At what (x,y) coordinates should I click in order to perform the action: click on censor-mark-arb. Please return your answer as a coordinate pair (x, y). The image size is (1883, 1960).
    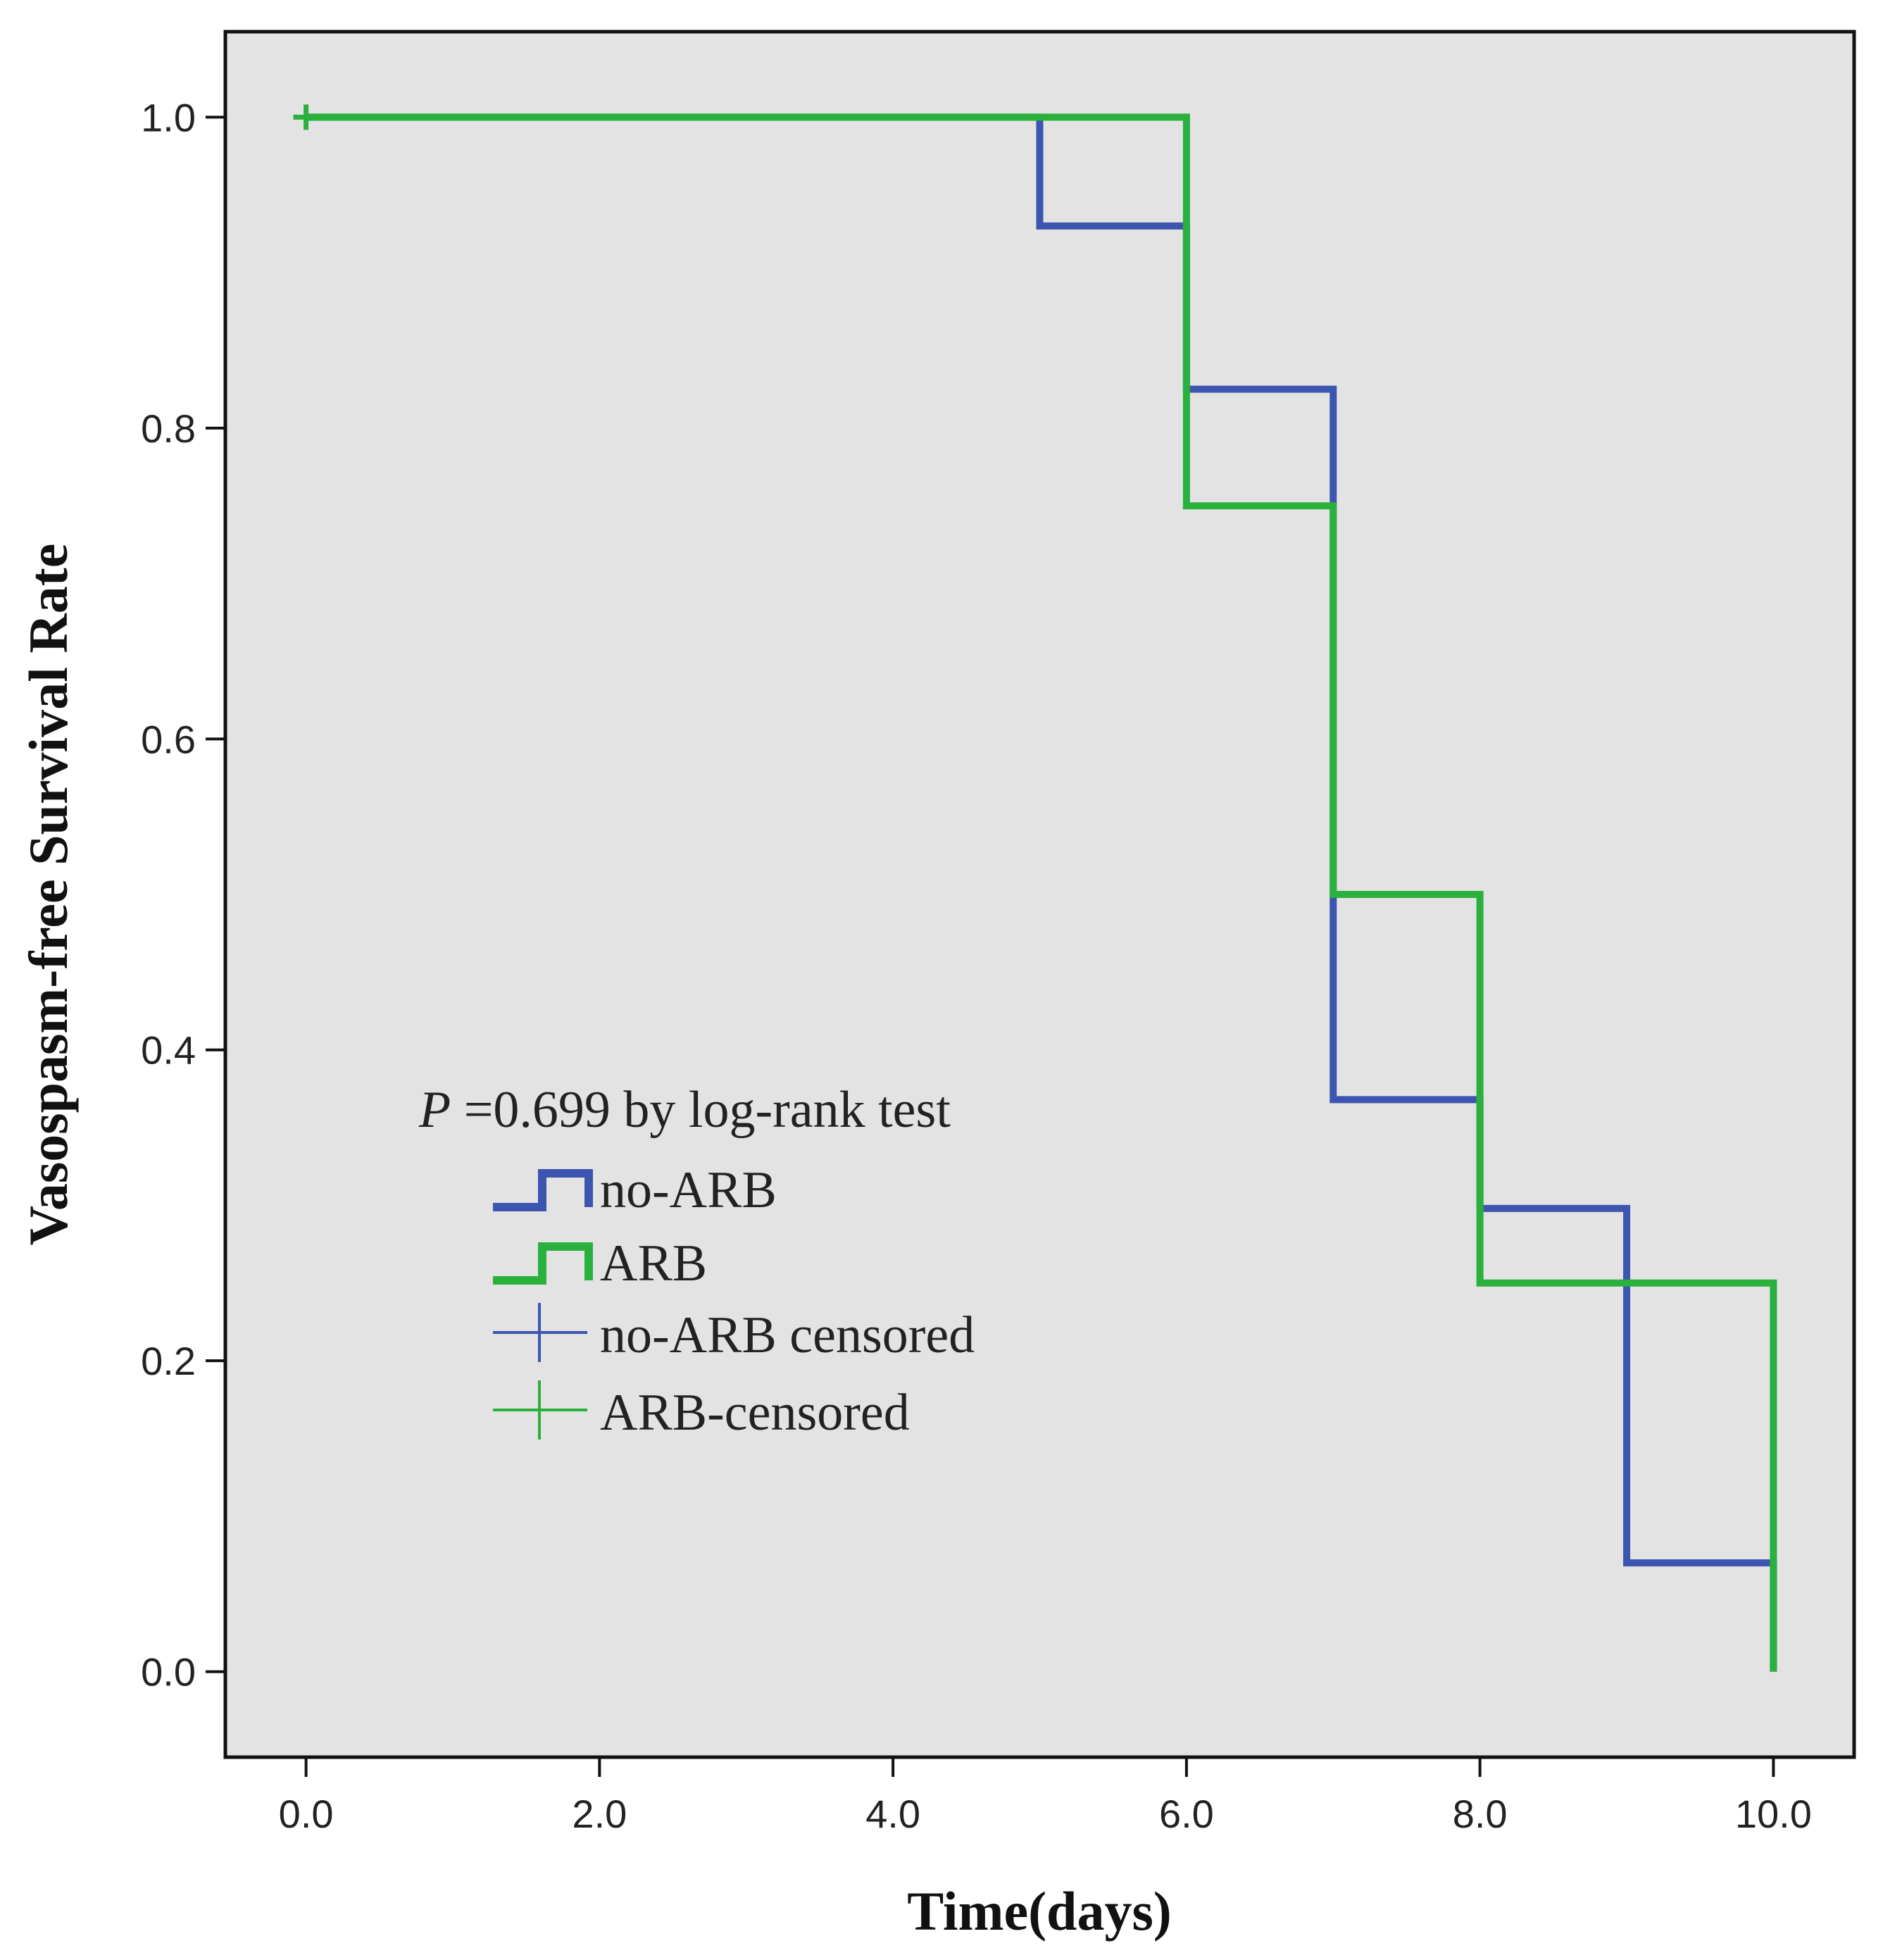
    Looking at the image, I should click on (306, 117).